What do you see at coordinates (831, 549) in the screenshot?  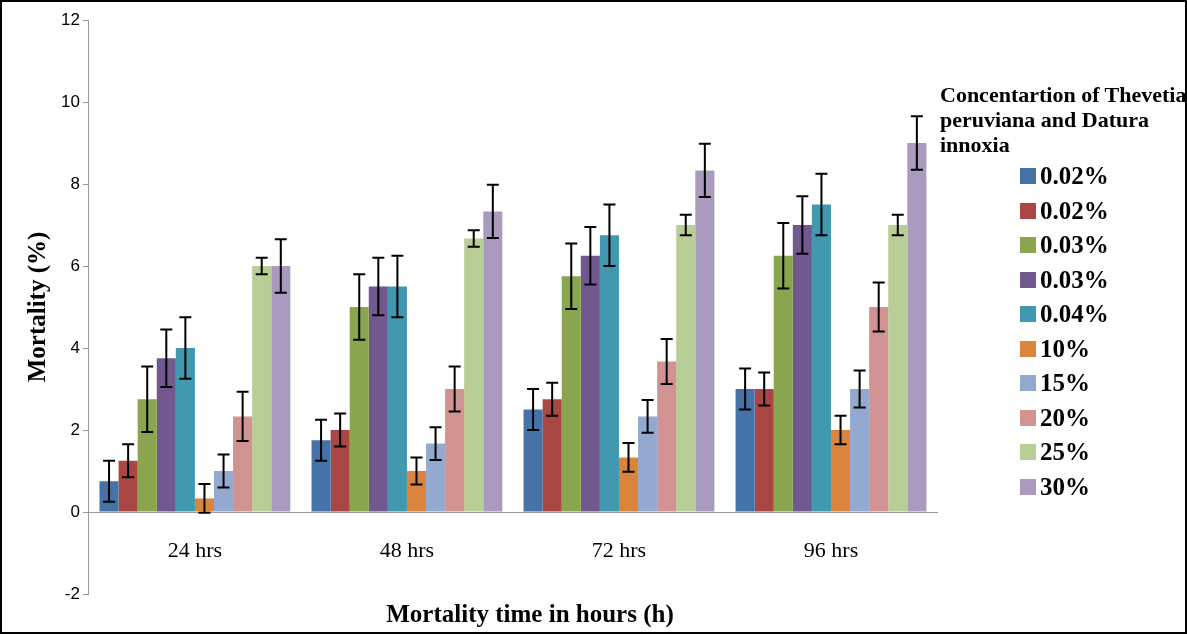 I see `x-tick-label: 96 hrs` at bounding box center [831, 549].